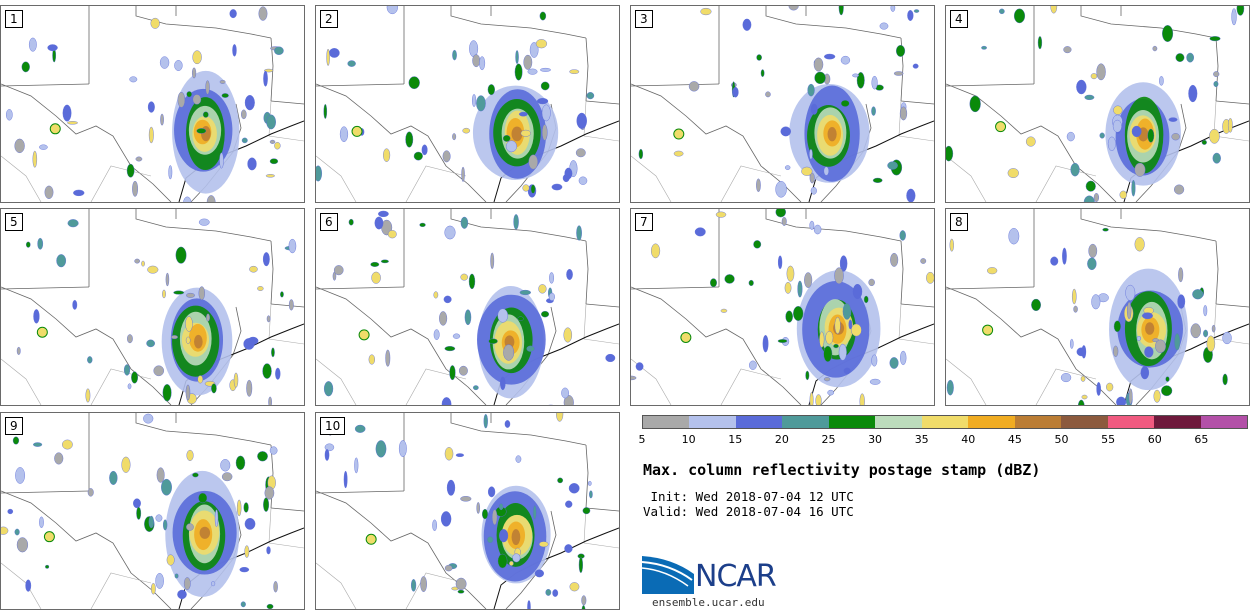  What do you see at coordinates (1108, 439) in the screenshot?
I see `colorbar-tick: 55` at bounding box center [1108, 439].